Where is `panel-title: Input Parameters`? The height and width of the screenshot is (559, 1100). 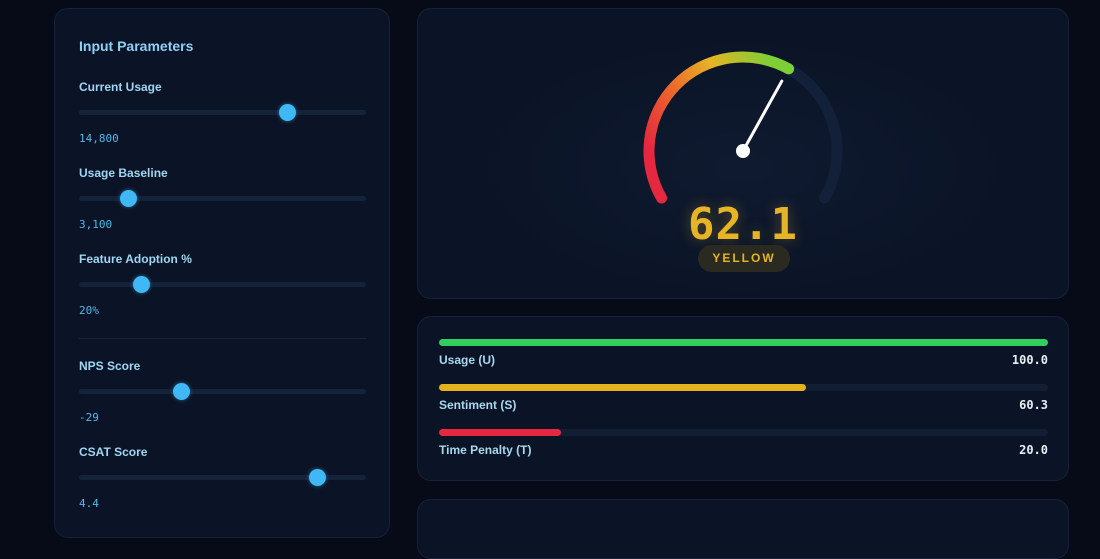
panel-title: Input Parameters is located at coordinates (136, 46).